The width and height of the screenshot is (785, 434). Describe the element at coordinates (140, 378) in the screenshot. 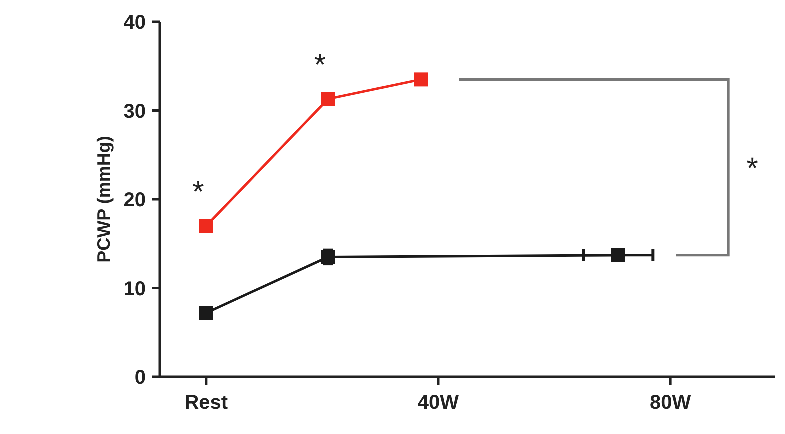

I see `y-tick-label: 0` at that location.